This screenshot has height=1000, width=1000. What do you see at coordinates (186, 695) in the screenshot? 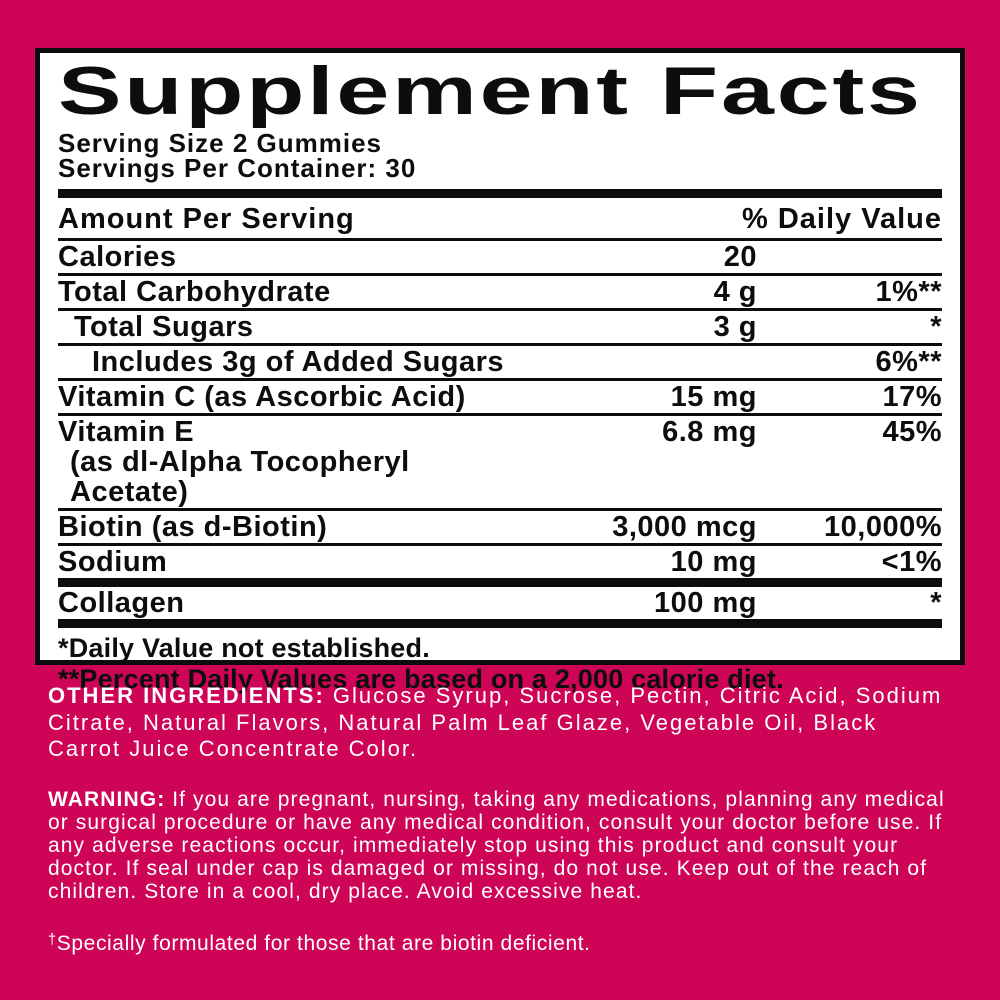
I see `other-ingredients-label: OTHER INGREDIENTS:` at bounding box center [186, 695].